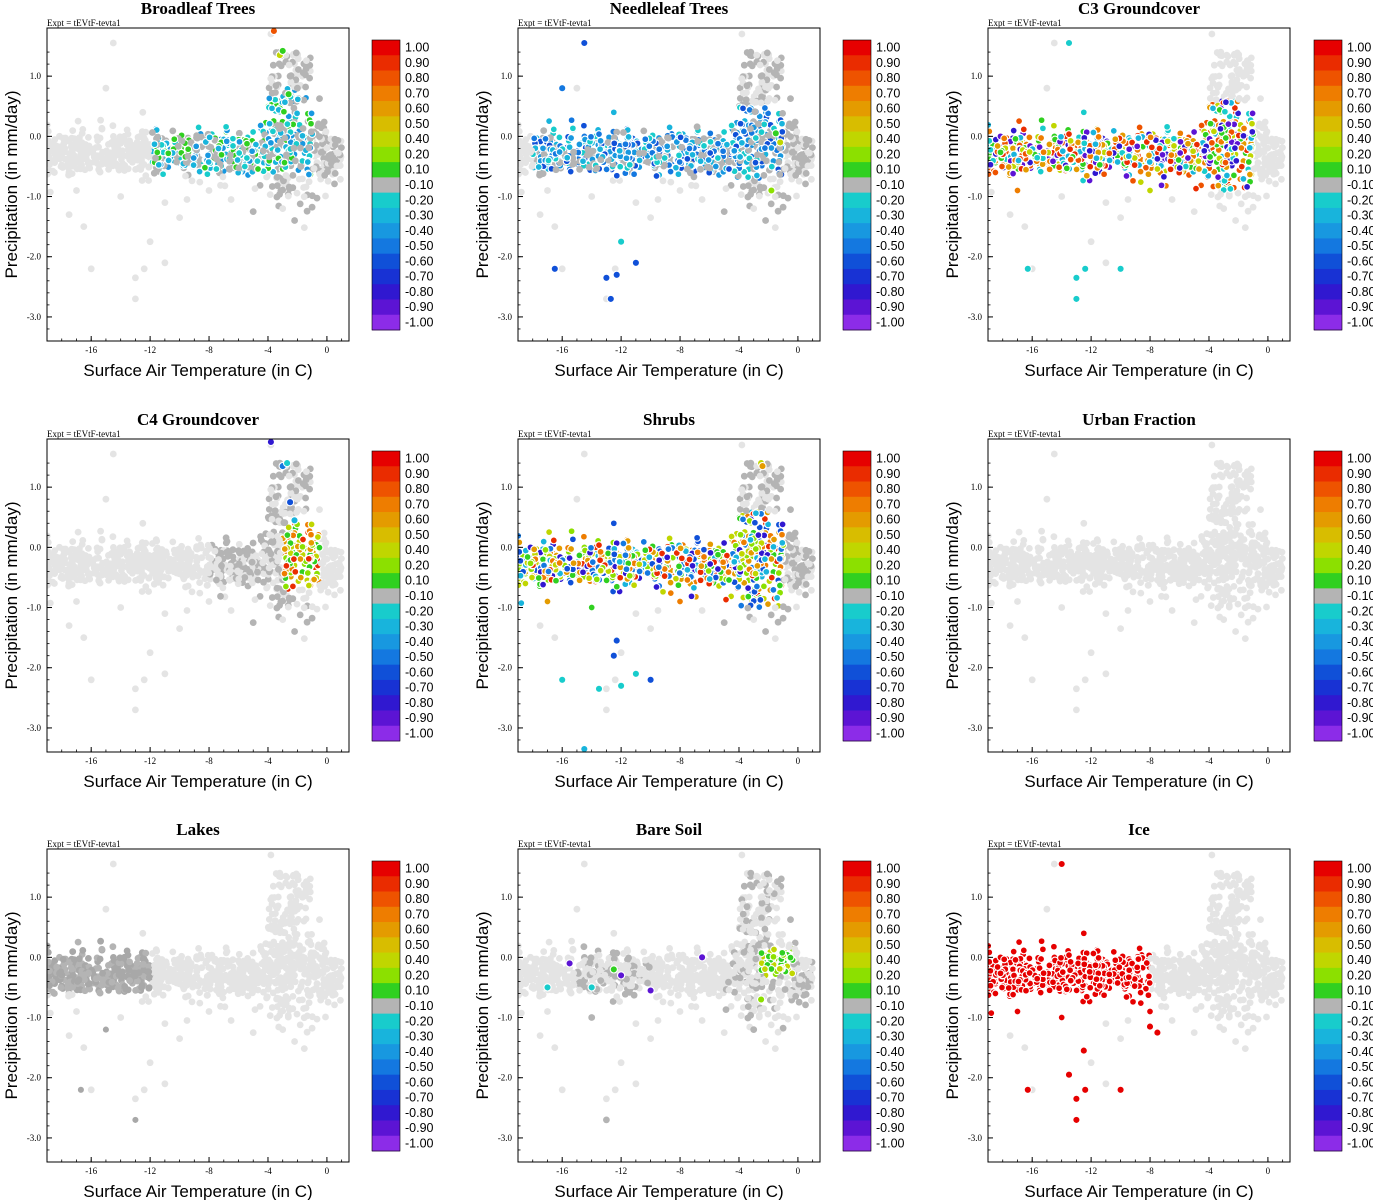 This screenshot has height=1200, width=1373. Describe the element at coordinates (419, 216) in the screenshot. I see `colorbar-label: -0.30` at that location.